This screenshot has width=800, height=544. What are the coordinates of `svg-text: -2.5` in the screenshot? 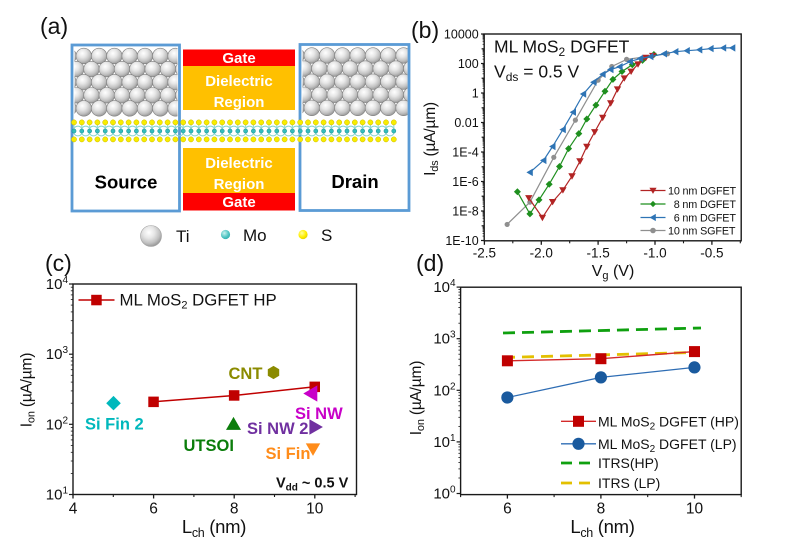 It's located at (484, 252).